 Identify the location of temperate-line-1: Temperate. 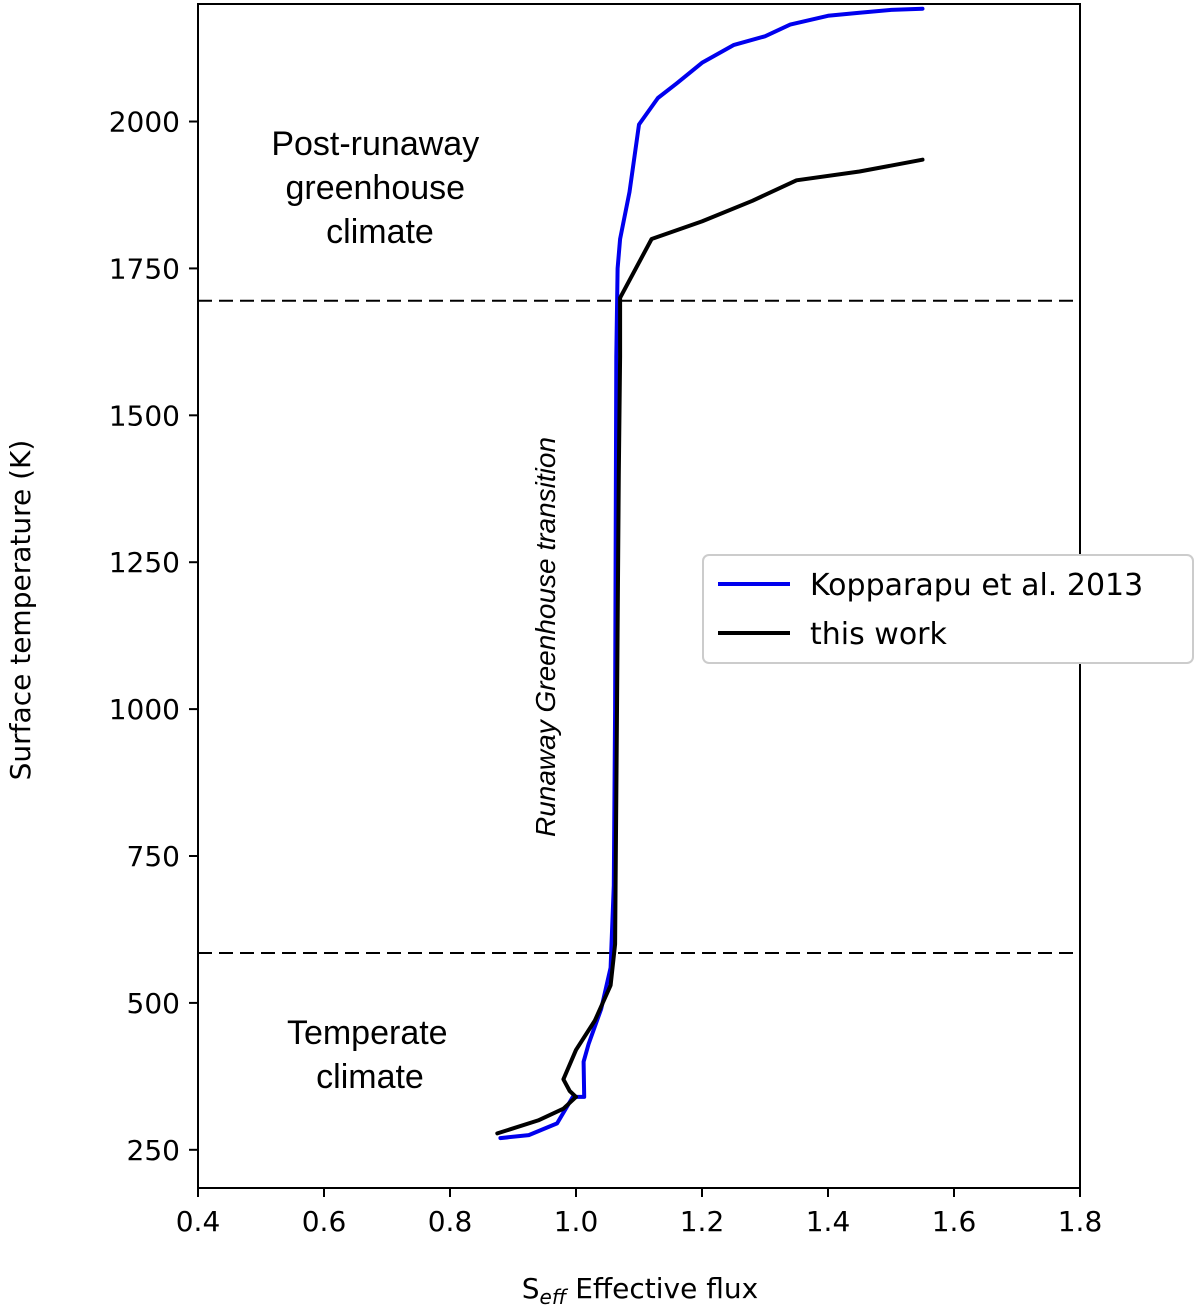
(367, 1033).